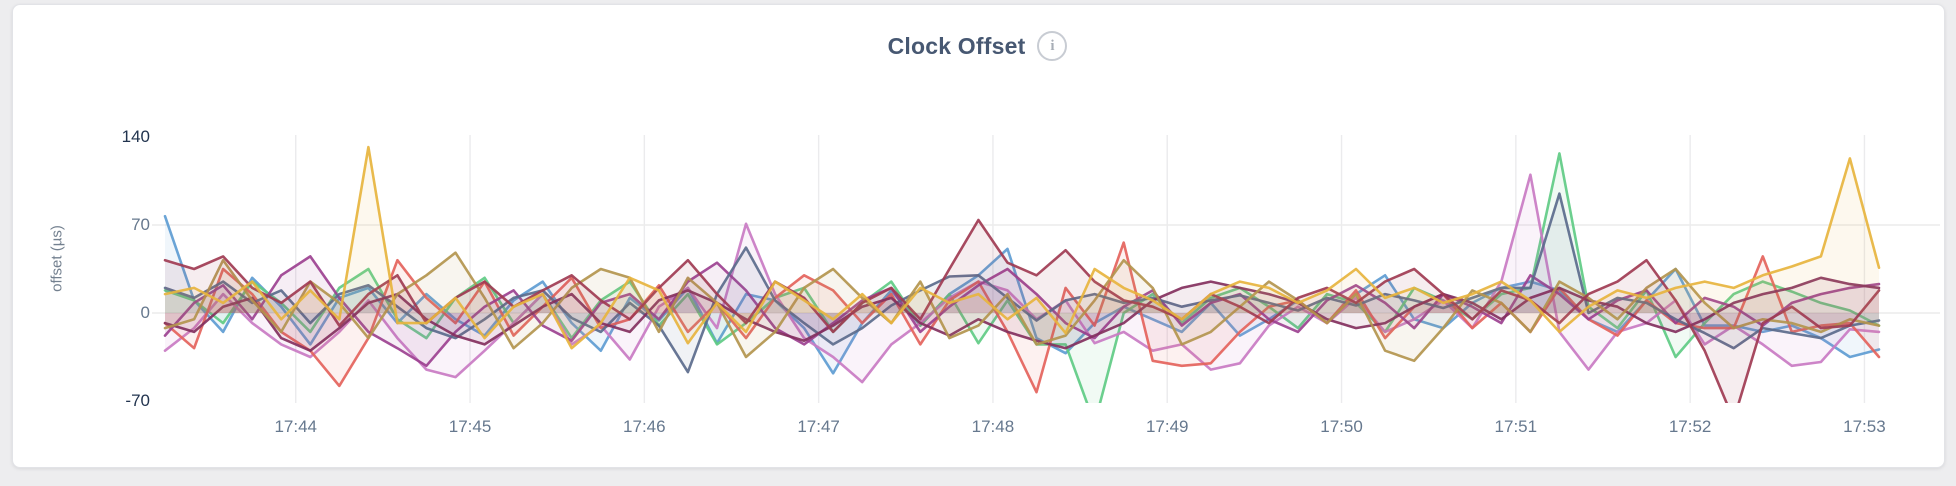 This screenshot has width=1956, height=486. I want to click on y-axis-label: offset (µs), so click(57, 258).